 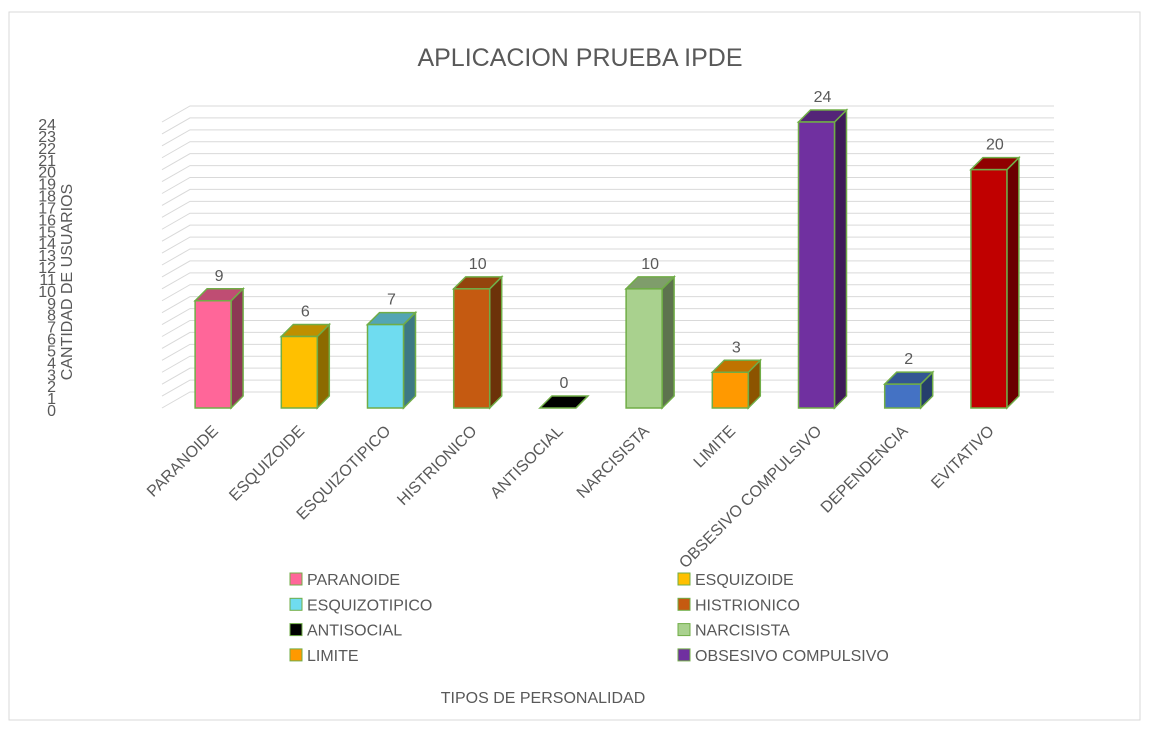 What do you see at coordinates (792, 656) in the screenshot?
I see `legend-label: OBSESIVO COMPULSIVO` at bounding box center [792, 656].